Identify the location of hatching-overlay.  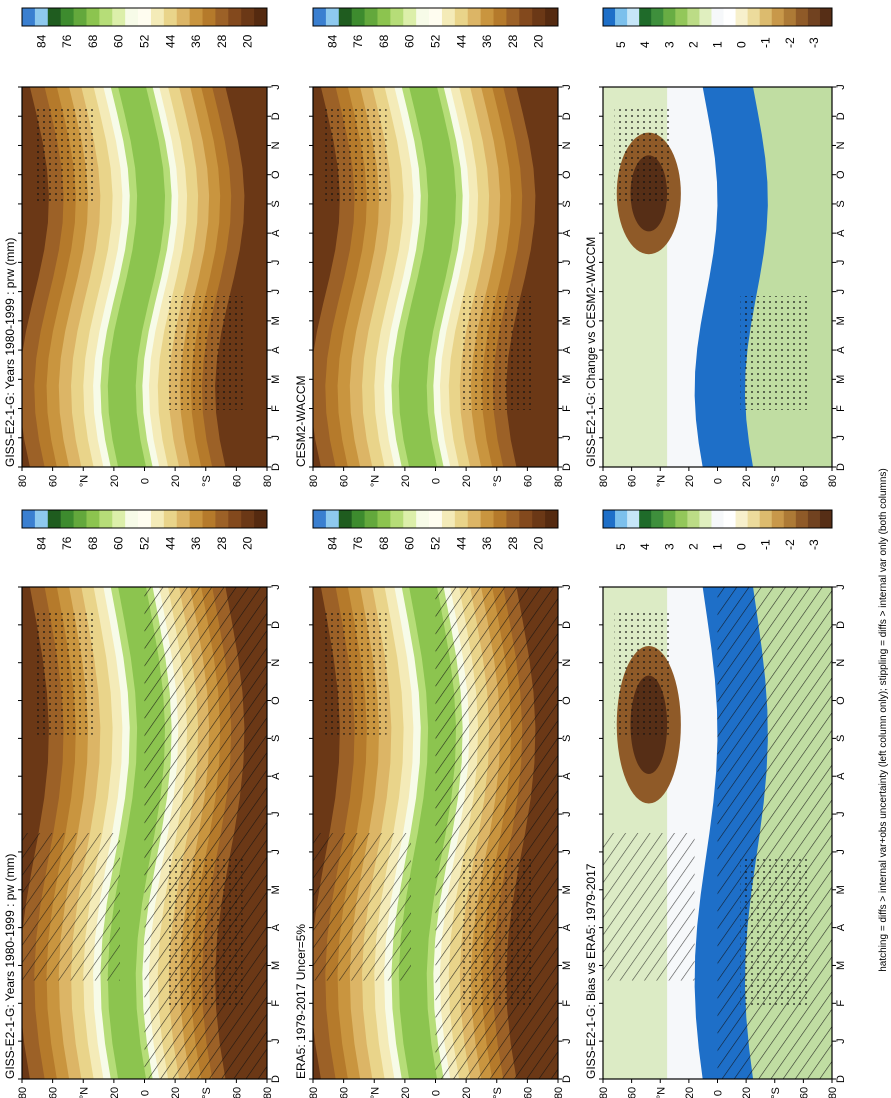
(496, 833).